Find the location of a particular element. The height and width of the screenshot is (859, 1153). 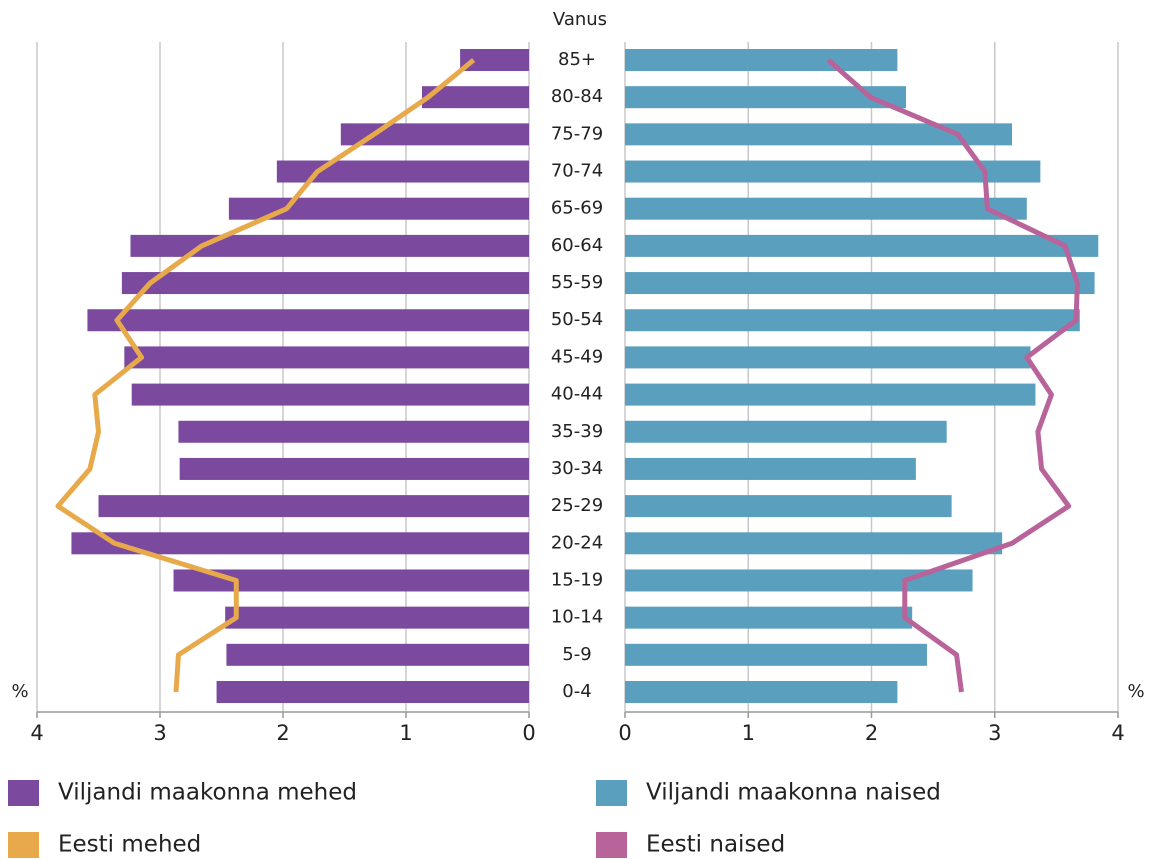

category-label: 0-4 is located at coordinates (576, 691).